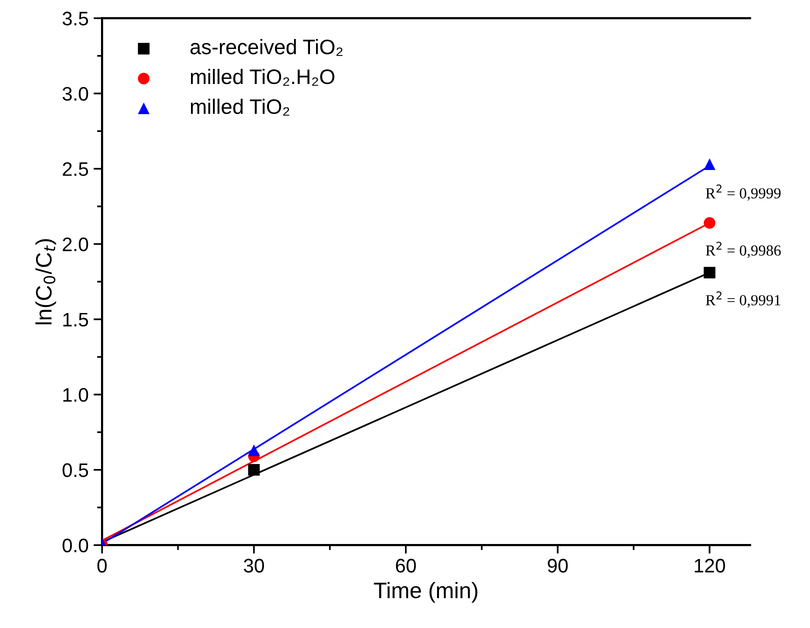 The width and height of the screenshot is (810, 628). Describe the element at coordinates (75, 319) in the screenshot. I see `y-tick-label: 1.5` at that location.